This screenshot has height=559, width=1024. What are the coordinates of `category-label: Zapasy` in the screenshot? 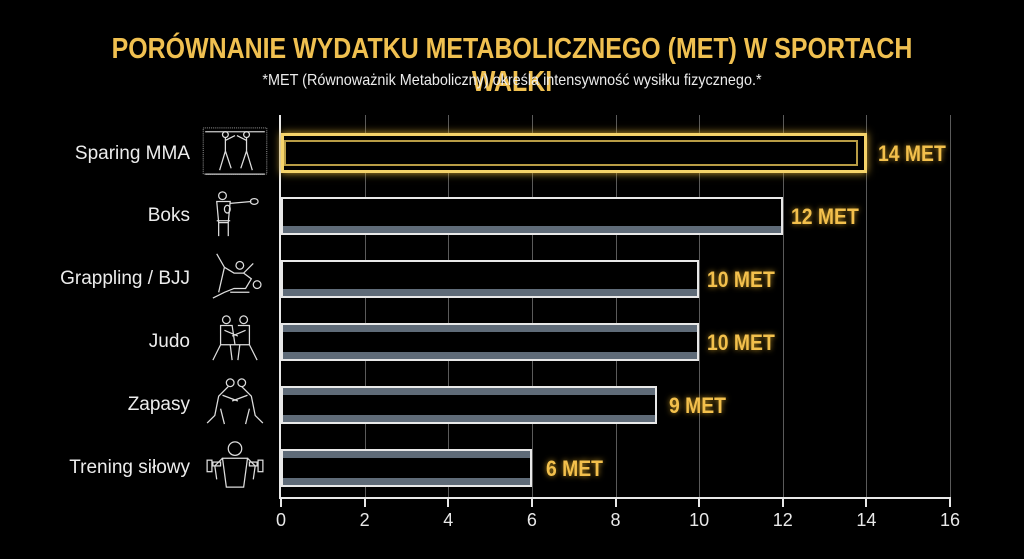 It's located at (158, 404).